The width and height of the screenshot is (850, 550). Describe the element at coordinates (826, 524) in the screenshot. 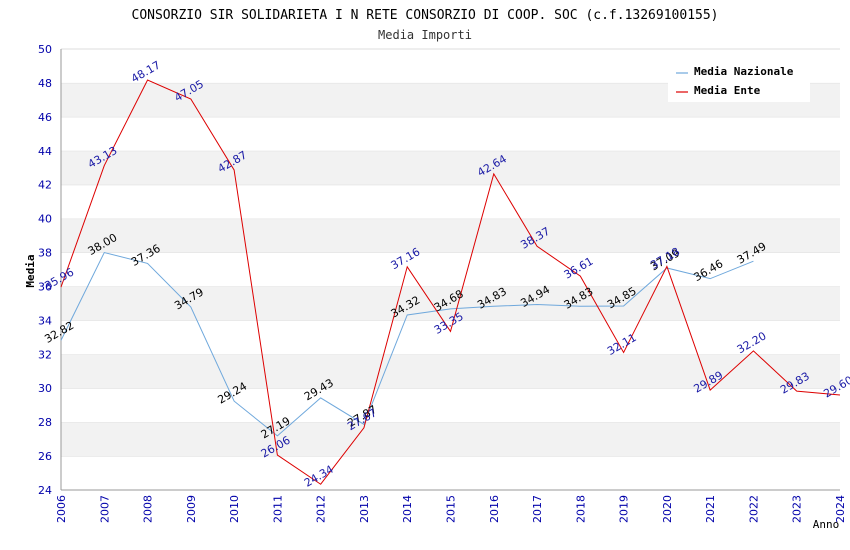

I see `x-axis-label: Anno` at that location.